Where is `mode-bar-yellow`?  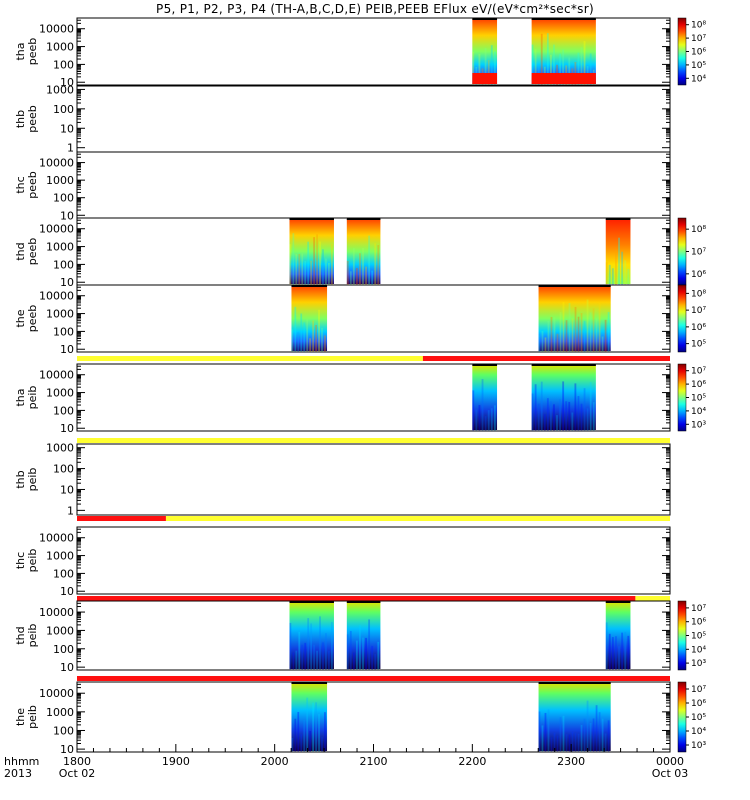
mode-bar-yellow is located at coordinates (417, 518).